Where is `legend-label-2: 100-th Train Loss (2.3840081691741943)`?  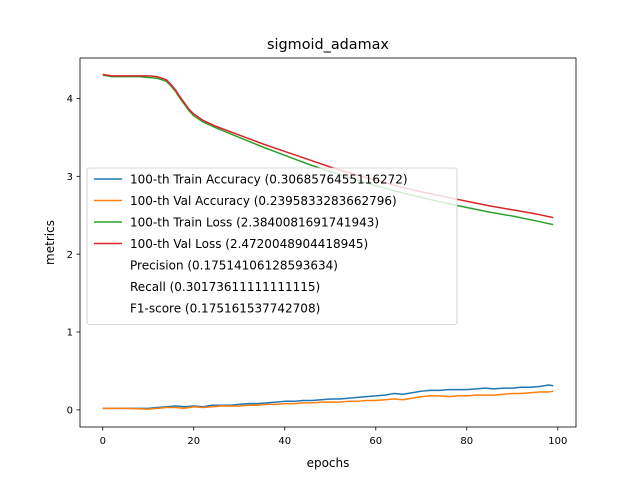
legend-label-2: 100-th Train Loss (2.3840081691741943) is located at coordinates (254, 222).